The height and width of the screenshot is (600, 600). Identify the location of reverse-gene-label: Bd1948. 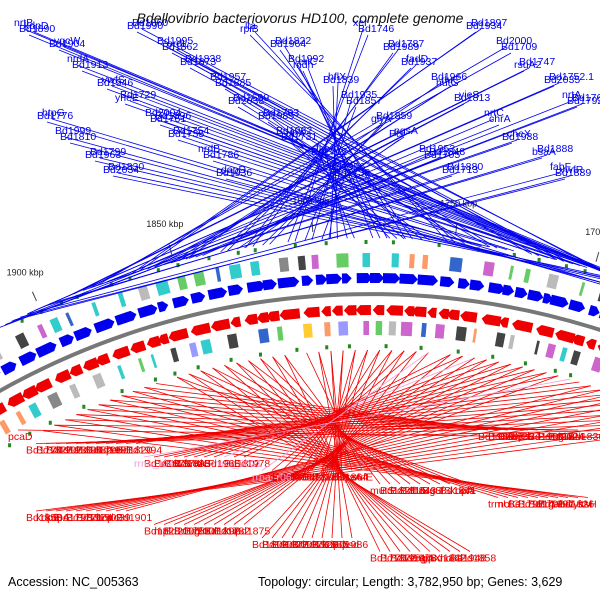
(468, 559).